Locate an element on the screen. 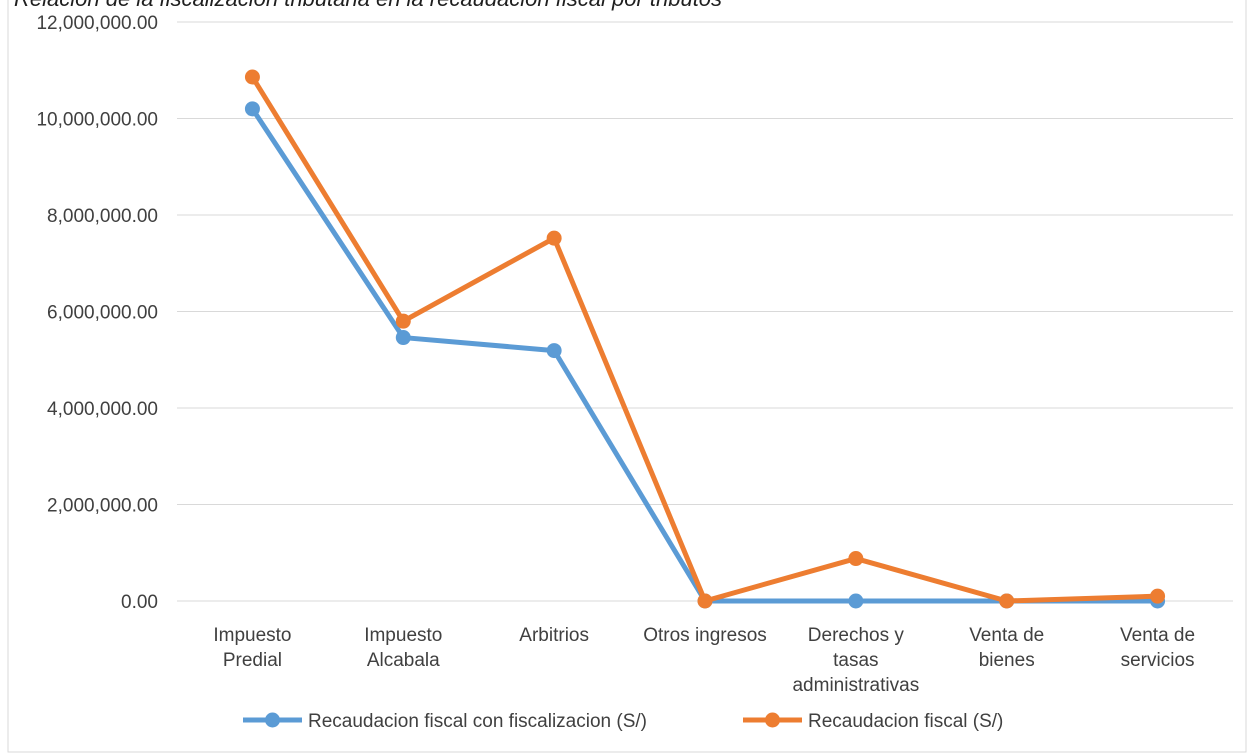 Image resolution: width=1250 pixels, height=754 pixels. x-tick-label: Venta de bienes is located at coordinates (1006, 648).